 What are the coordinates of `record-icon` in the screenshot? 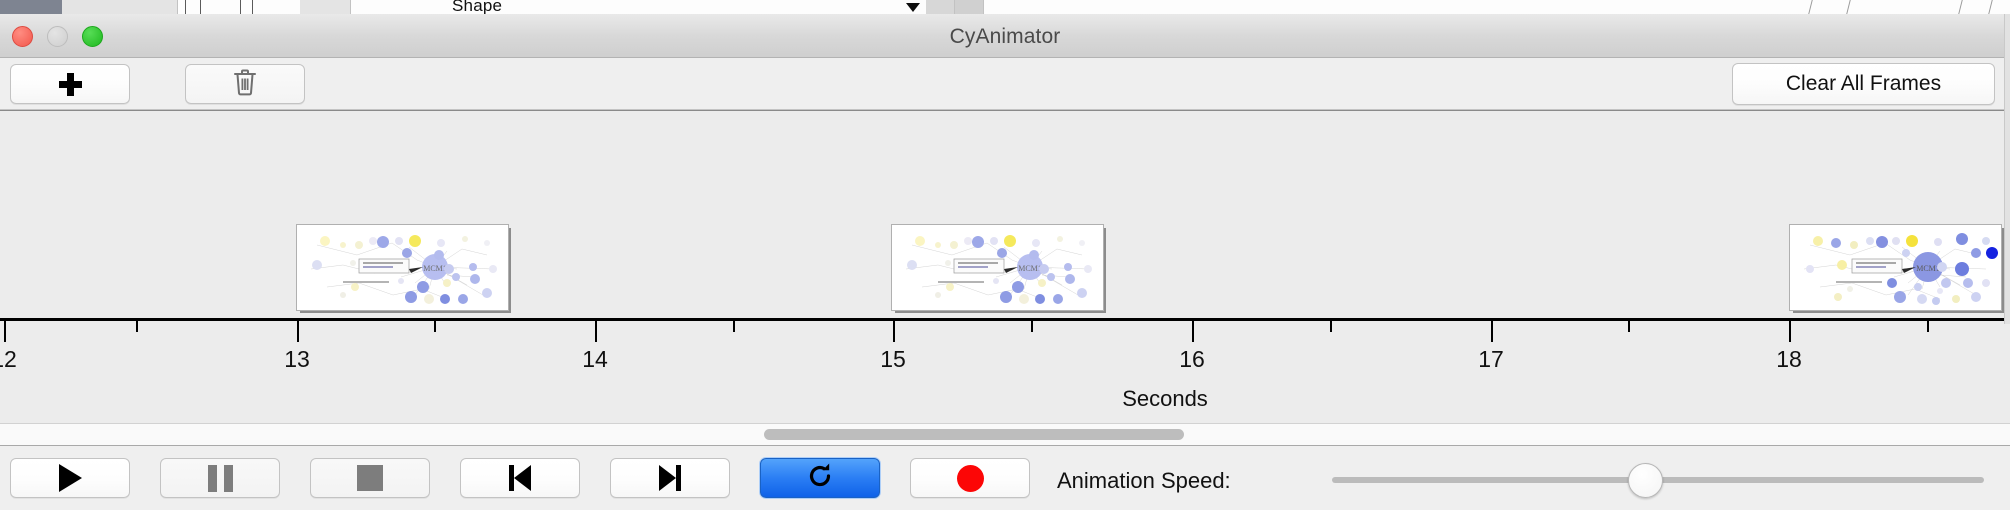 It's located at (970, 478).